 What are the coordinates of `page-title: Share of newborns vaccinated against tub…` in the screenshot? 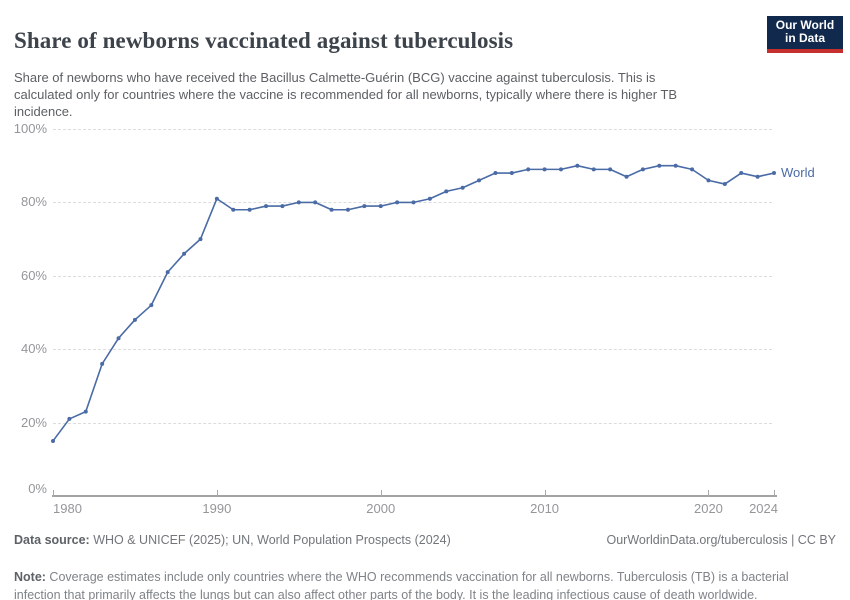 It's located at (264, 41).